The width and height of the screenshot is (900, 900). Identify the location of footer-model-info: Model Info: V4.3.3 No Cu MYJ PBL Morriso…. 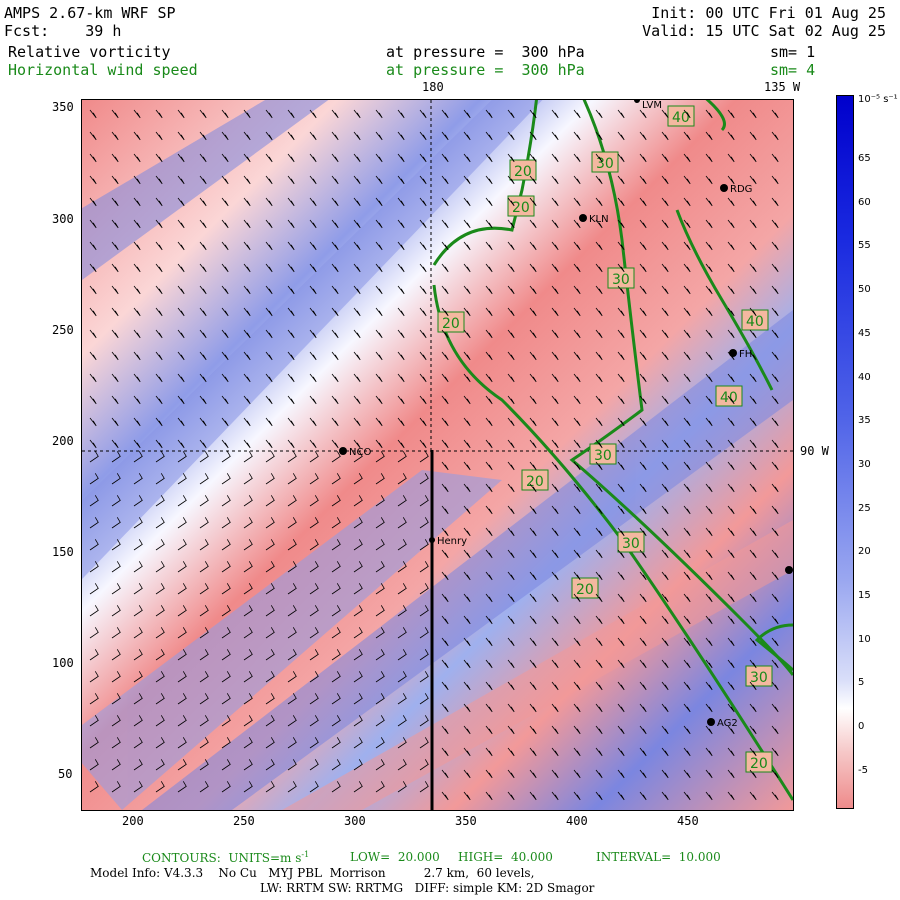
(312, 873).